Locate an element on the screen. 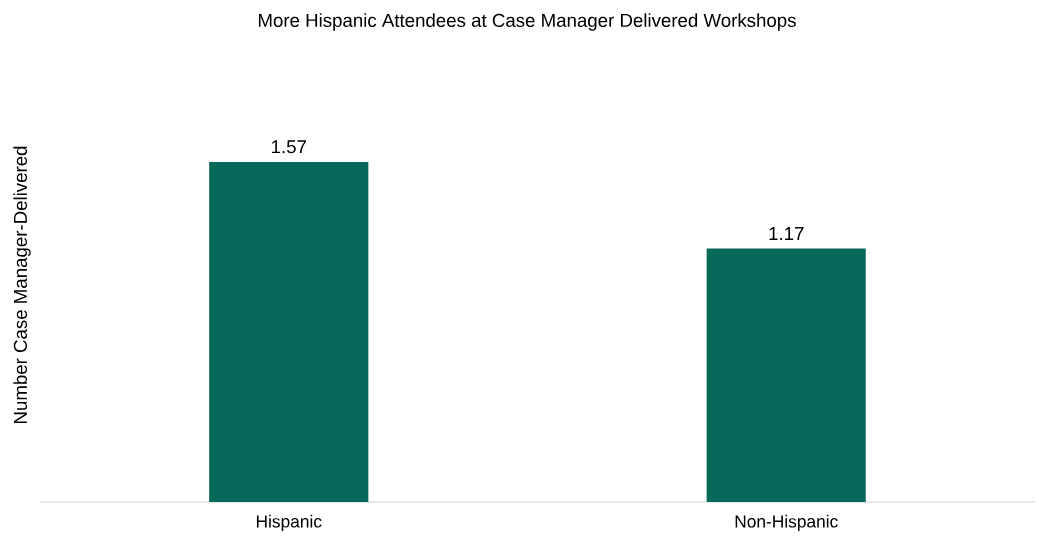 The width and height of the screenshot is (1039, 546). y-axis-title: Number Case Manager-Delivered is located at coordinates (22, 284).